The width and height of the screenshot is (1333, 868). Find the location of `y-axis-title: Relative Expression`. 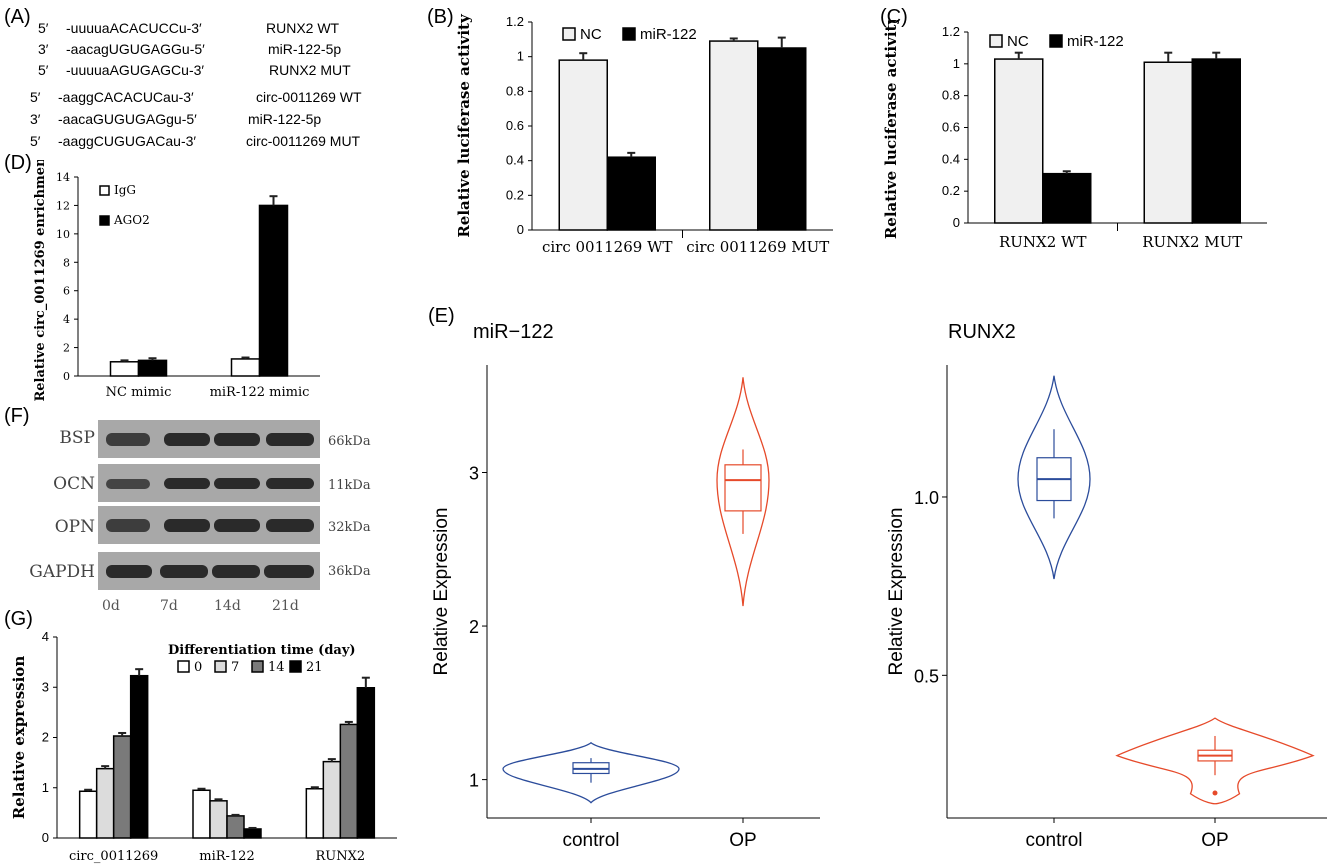

y-axis-title: Relative Expression is located at coordinates (896, 592).